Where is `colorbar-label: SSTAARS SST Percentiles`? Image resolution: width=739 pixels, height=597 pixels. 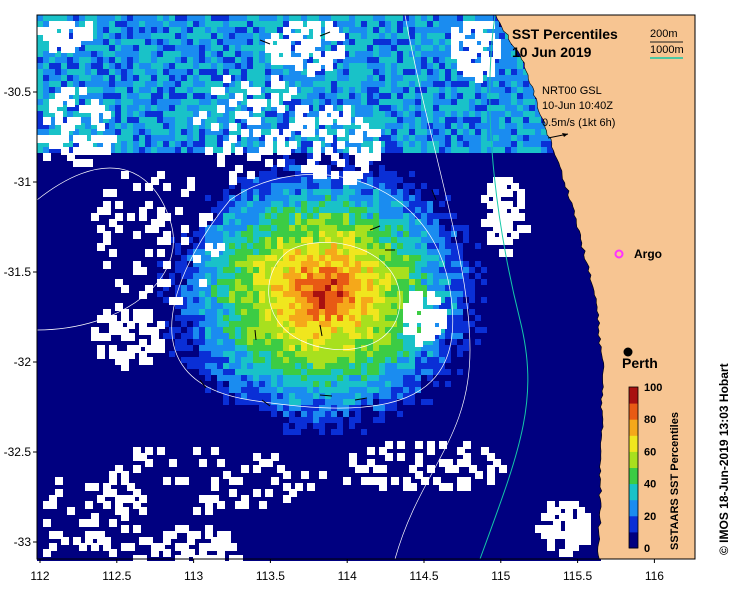
colorbar-label: SSTAARS SST Percentiles is located at coordinates (675, 481).